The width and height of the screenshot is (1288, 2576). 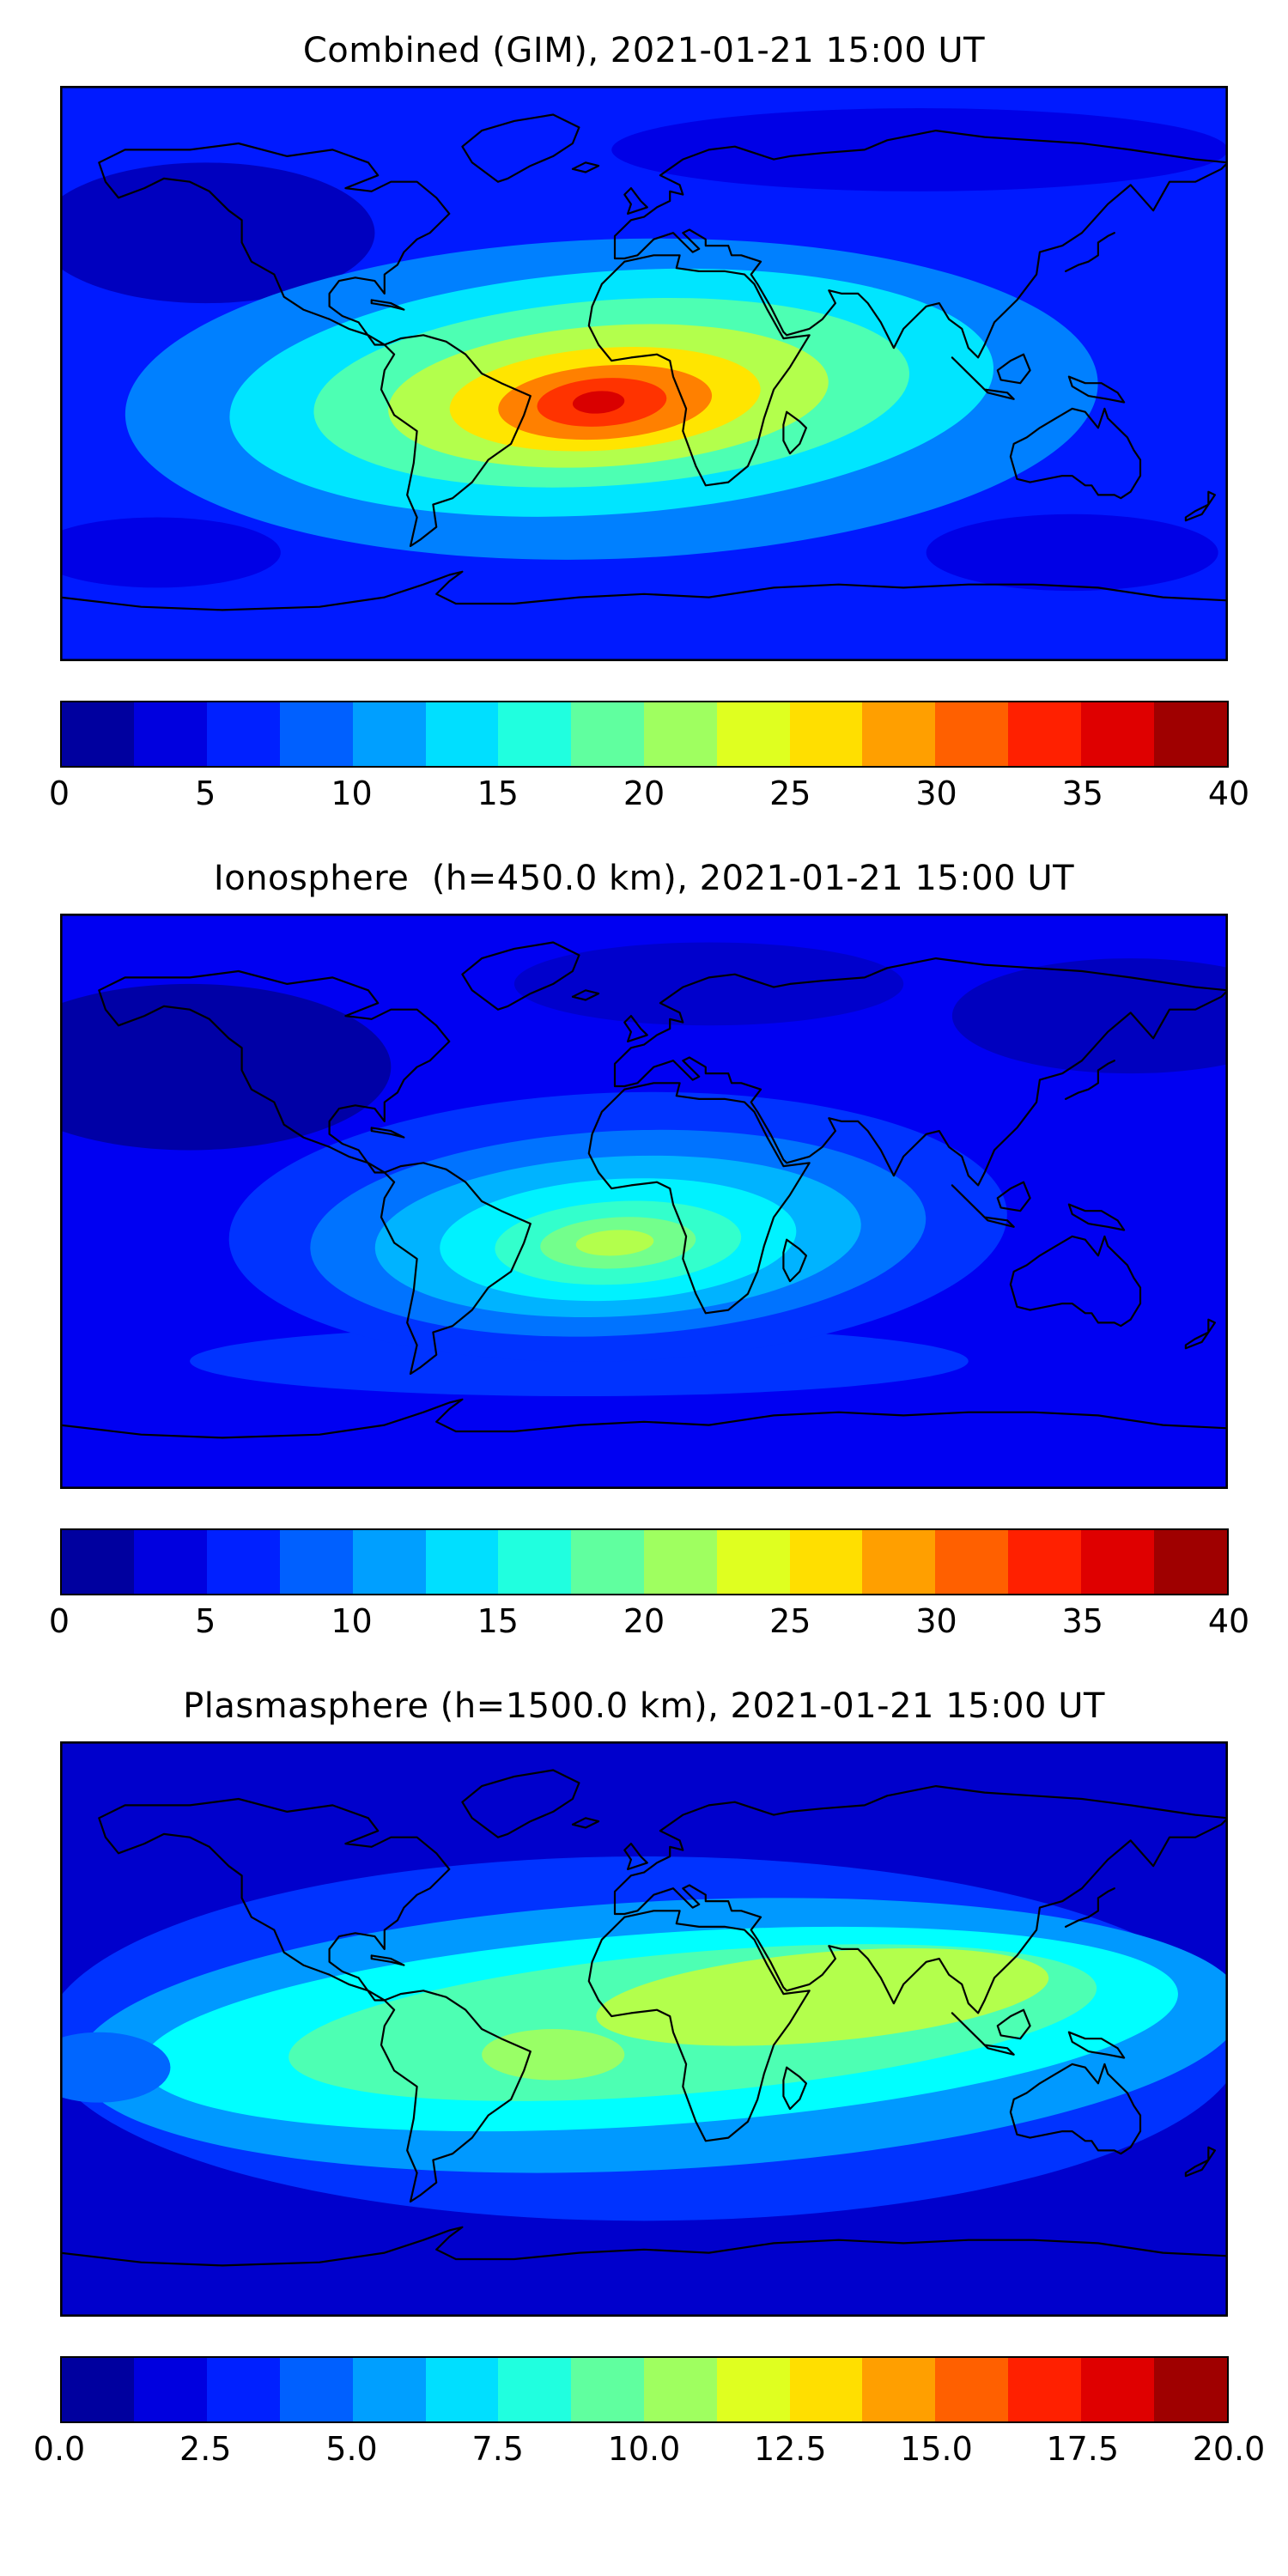 I want to click on tick-label: 2.5, so click(x=206, y=2449).